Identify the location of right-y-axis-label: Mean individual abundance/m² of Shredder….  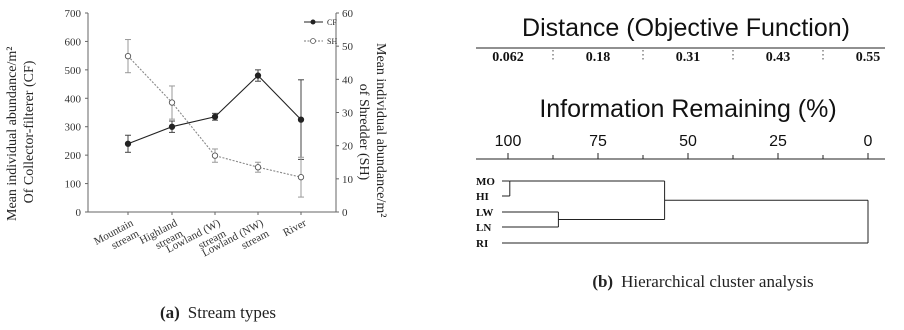
(372, 132).